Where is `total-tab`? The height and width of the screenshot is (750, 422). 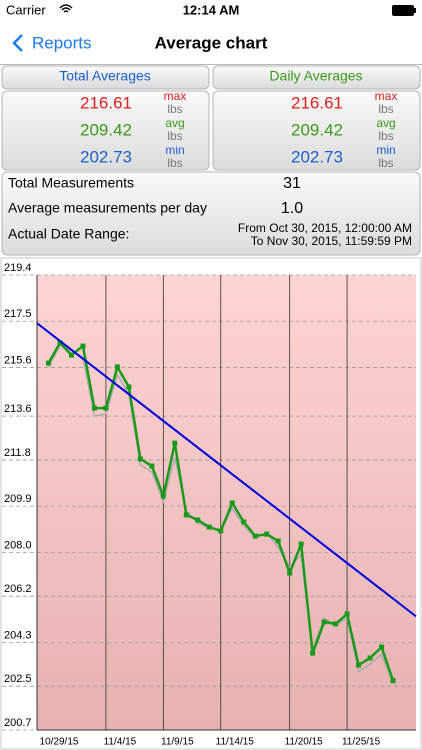 total-tab is located at coordinates (105, 77).